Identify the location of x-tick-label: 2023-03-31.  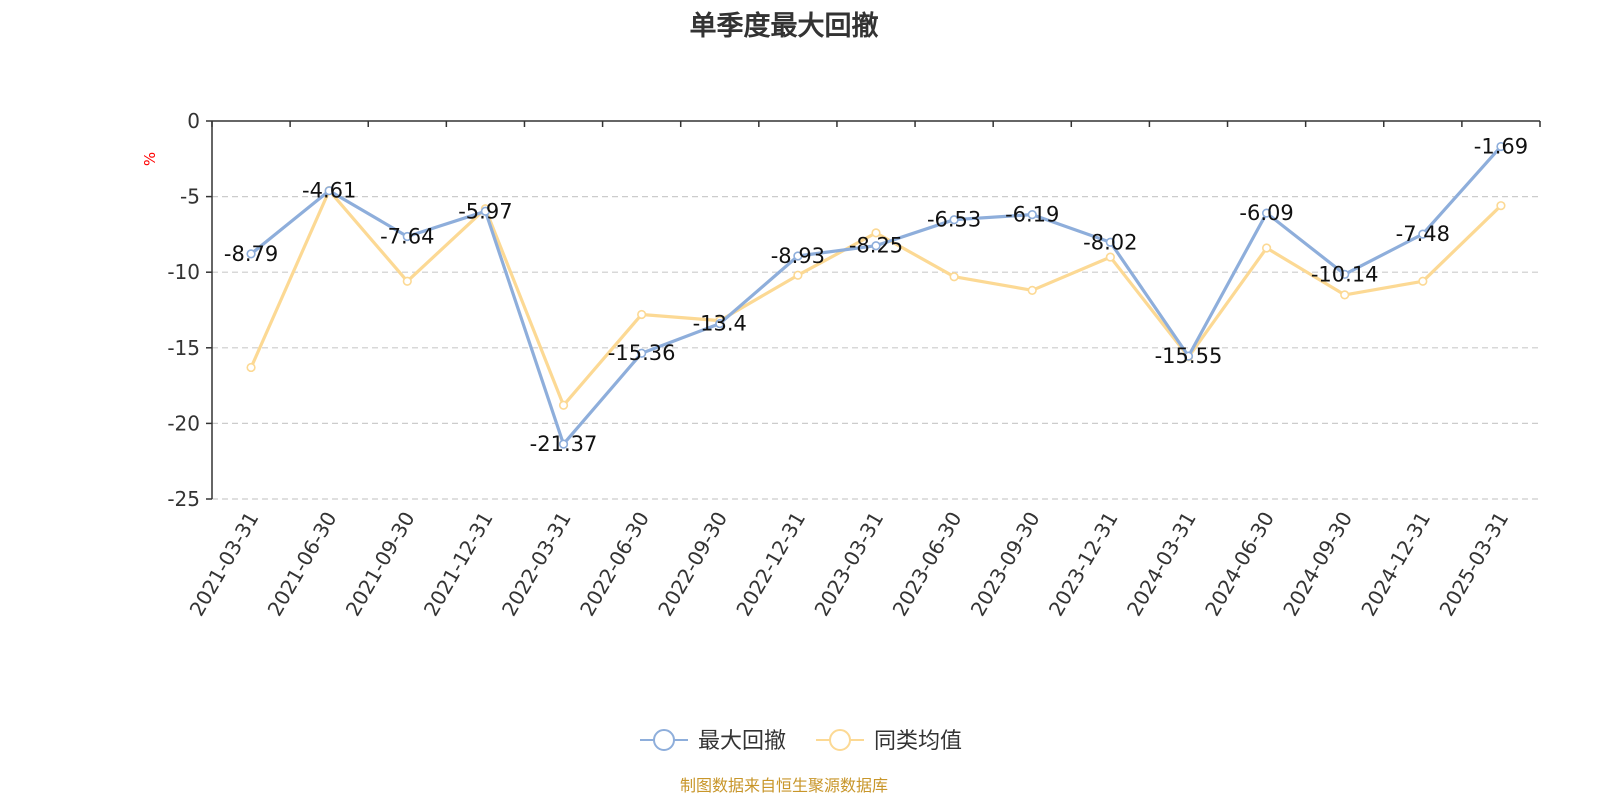
(848, 564).